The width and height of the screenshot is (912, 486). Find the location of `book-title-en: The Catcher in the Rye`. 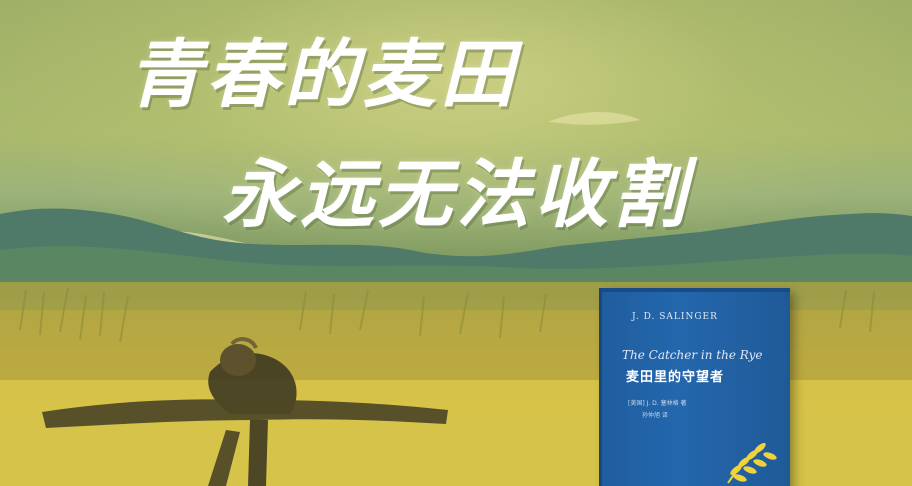

book-title-en: The Catcher in the Rye is located at coordinates (692, 355).